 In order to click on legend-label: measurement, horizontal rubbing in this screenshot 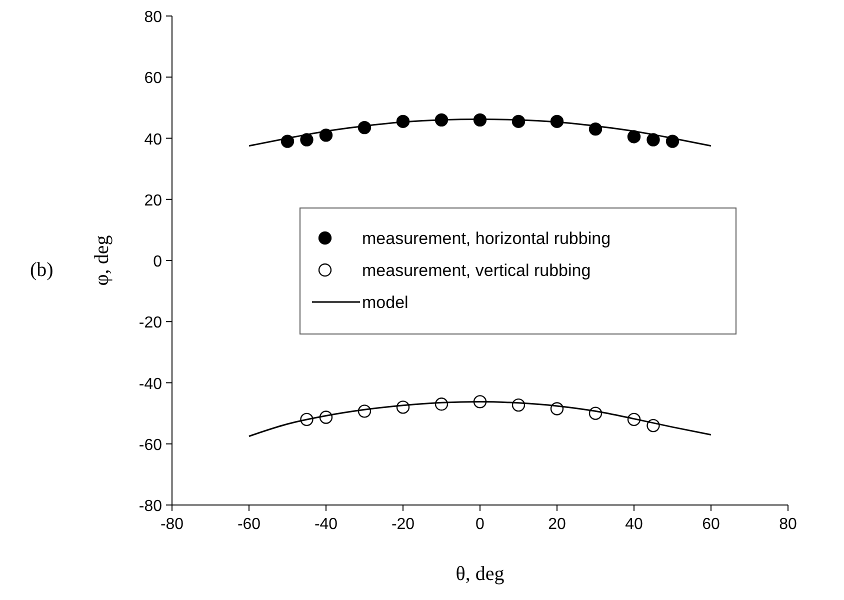, I will do `click(486, 238)`.